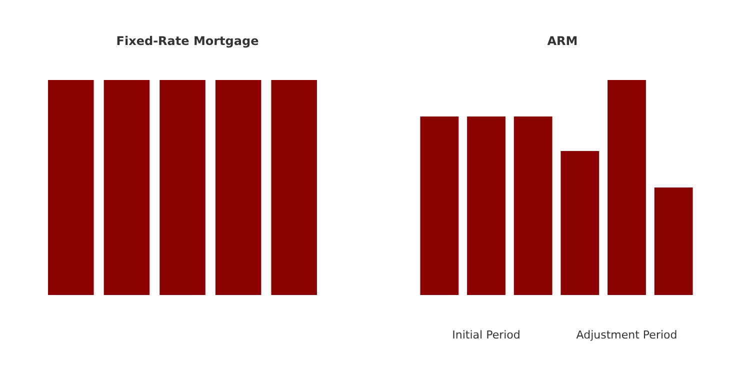 Image resolution: width=750 pixels, height=375 pixels. What do you see at coordinates (187, 41) in the screenshot?
I see `chart-title: Fixed-Rate Mortgage` at bounding box center [187, 41].